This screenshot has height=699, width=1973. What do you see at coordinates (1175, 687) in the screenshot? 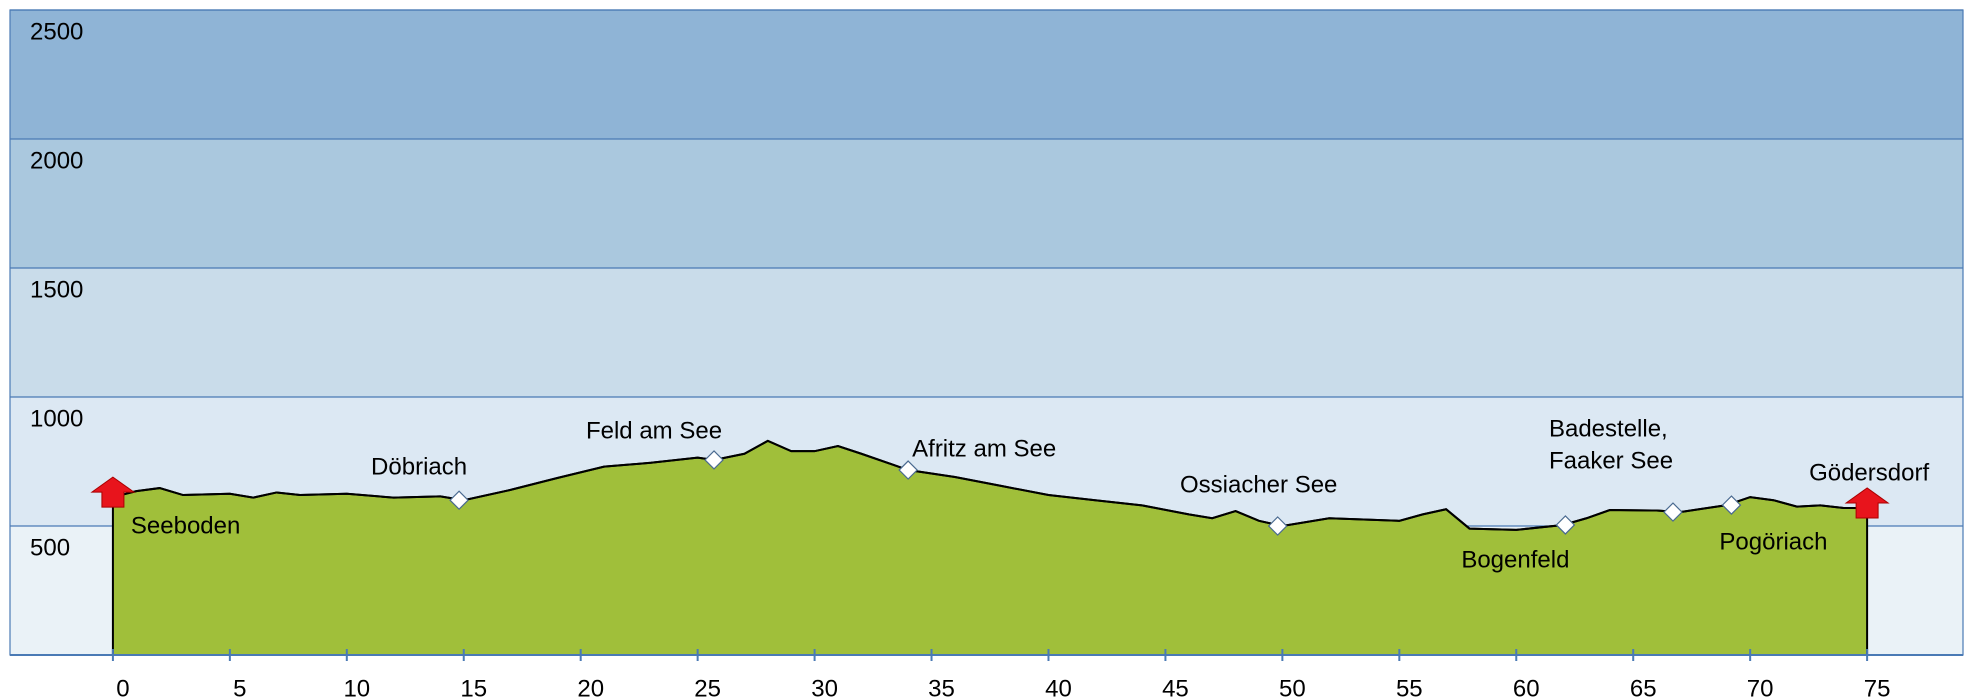
I see `x-tick-label: 45` at bounding box center [1175, 687].